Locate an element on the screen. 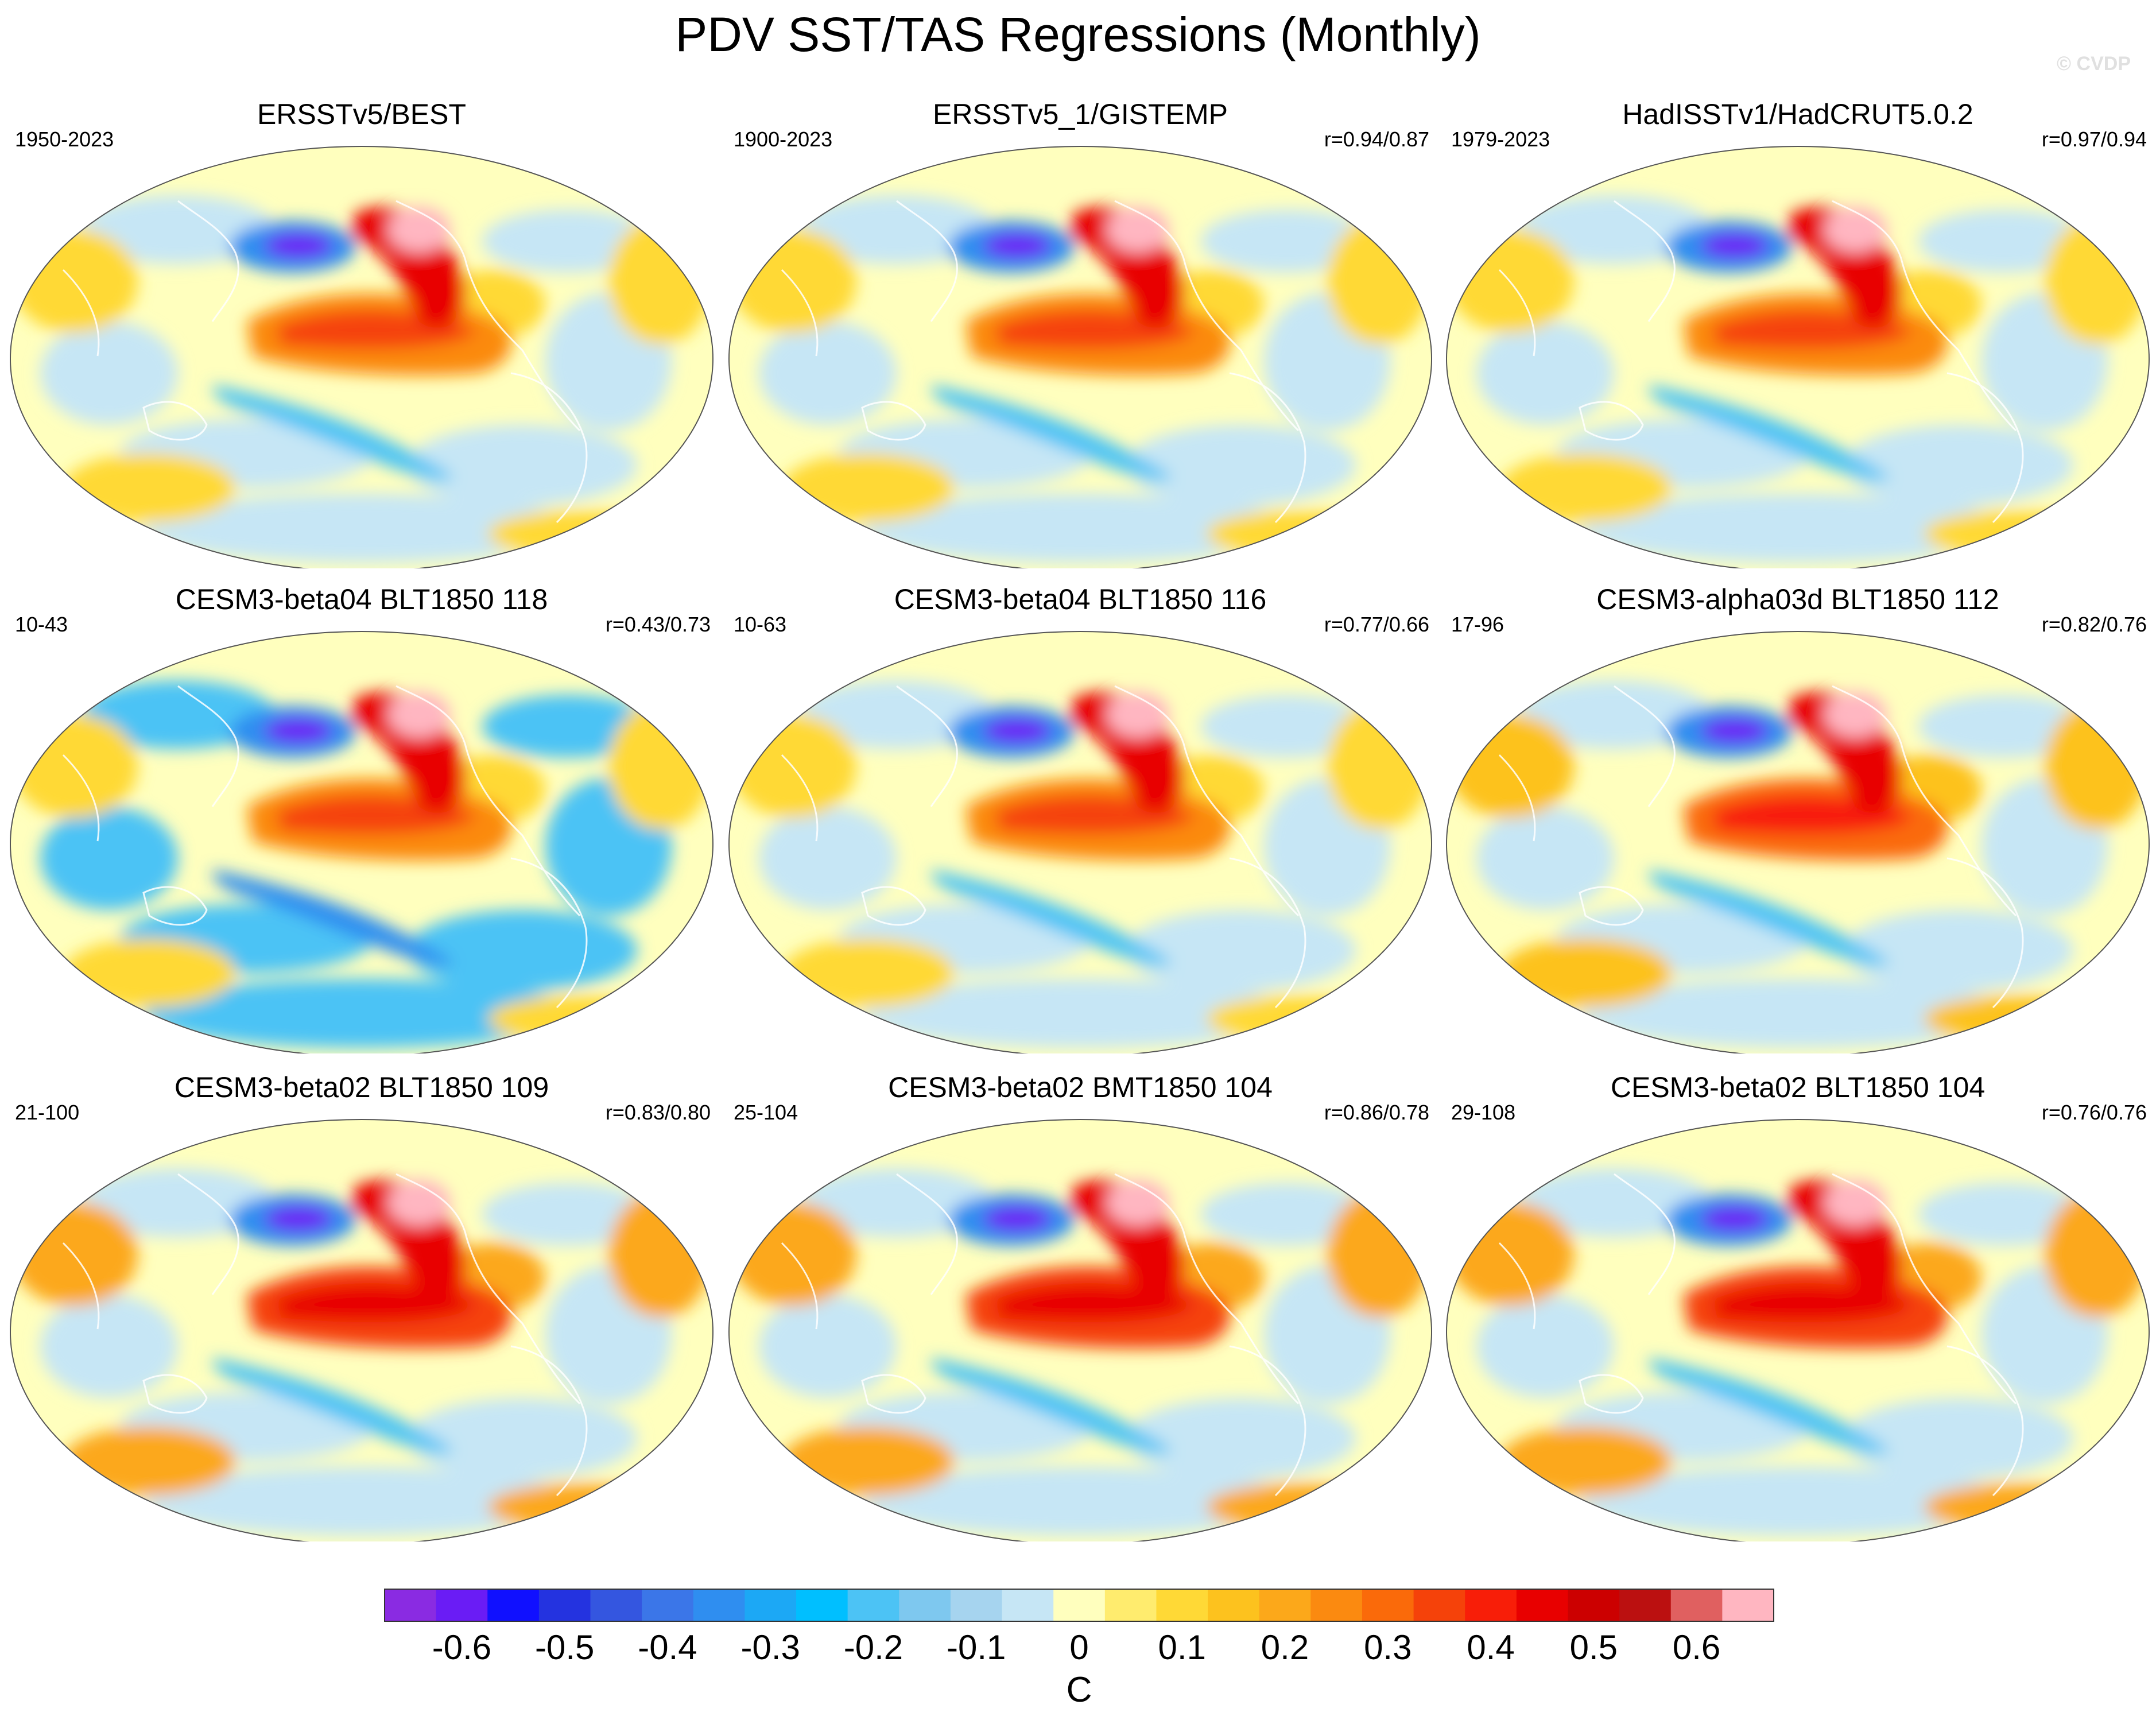  colorbar-tick-label: 0 is located at coordinates (1078, 1648).